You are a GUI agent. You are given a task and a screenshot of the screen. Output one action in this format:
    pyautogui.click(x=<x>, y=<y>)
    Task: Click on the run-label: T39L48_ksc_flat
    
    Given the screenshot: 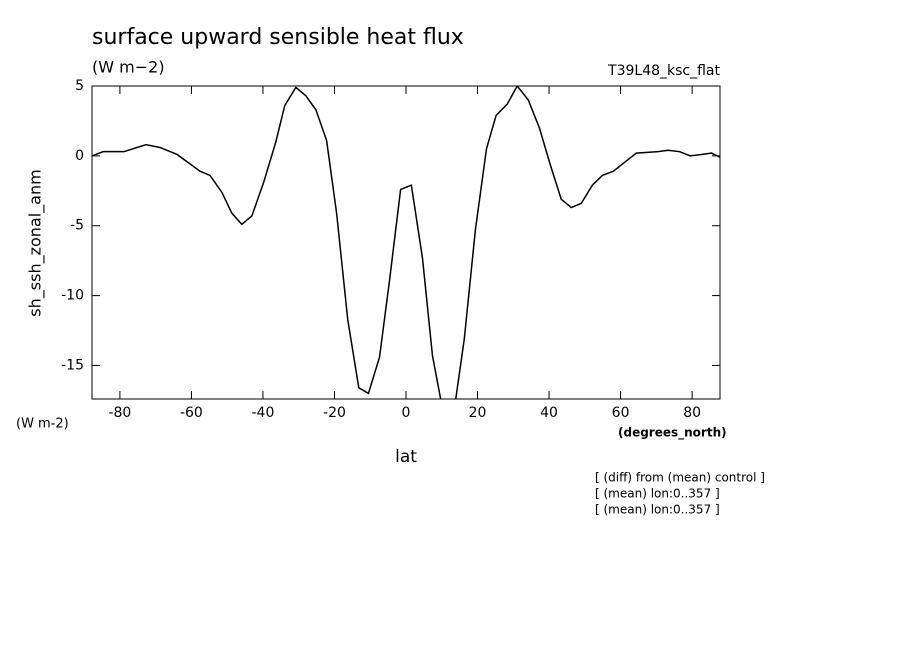 What is the action you would take?
    pyautogui.click(x=663, y=71)
    